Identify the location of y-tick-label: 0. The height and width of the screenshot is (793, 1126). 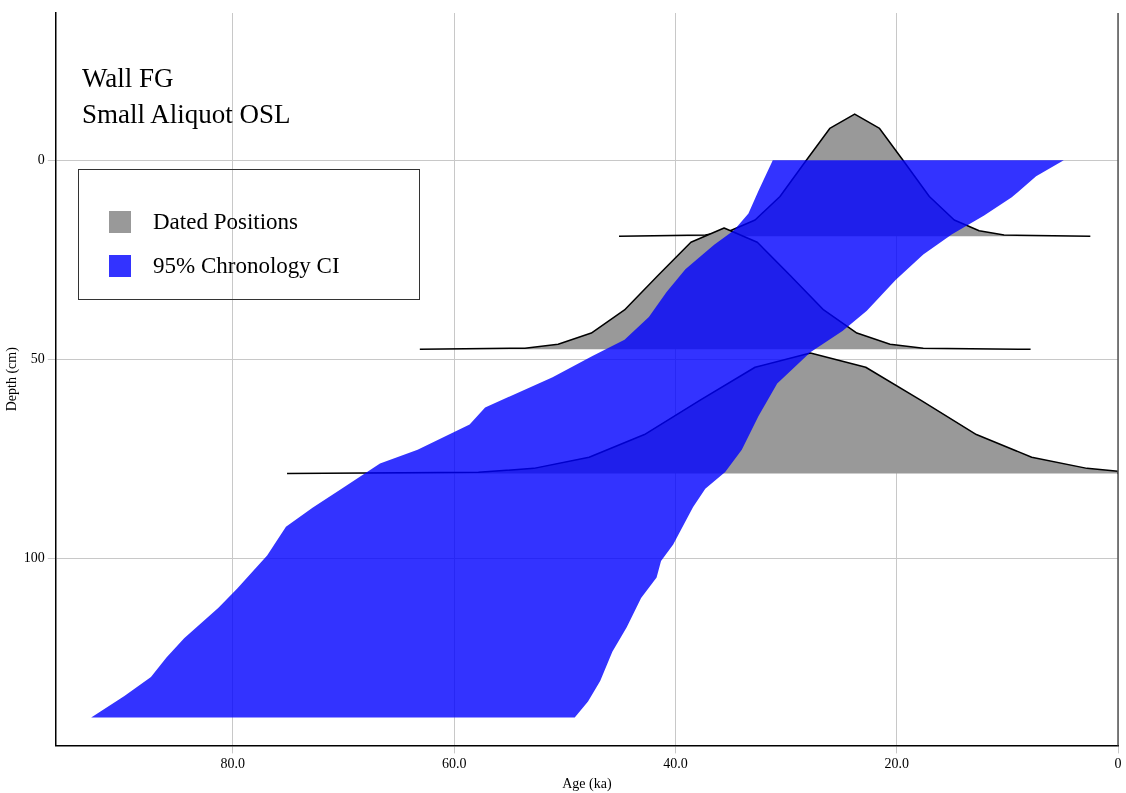
(41, 159).